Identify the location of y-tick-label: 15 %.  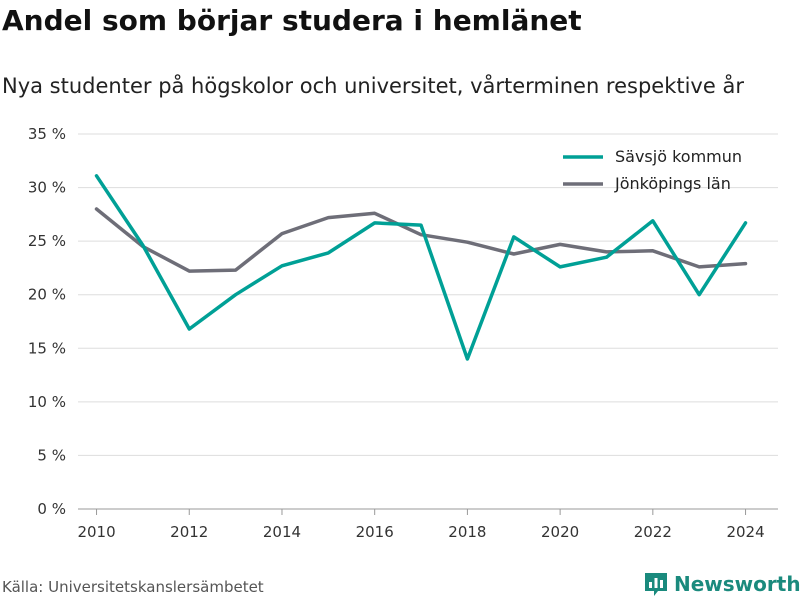
(47, 348).